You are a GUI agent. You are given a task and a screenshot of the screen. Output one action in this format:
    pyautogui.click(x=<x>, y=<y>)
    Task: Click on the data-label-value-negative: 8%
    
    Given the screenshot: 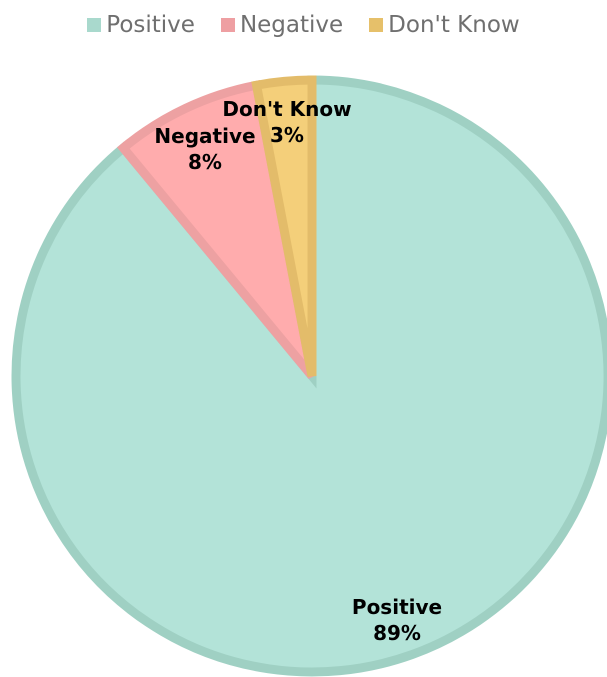 What is the action you would take?
    pyautogui.click(x=205, y=162)
    